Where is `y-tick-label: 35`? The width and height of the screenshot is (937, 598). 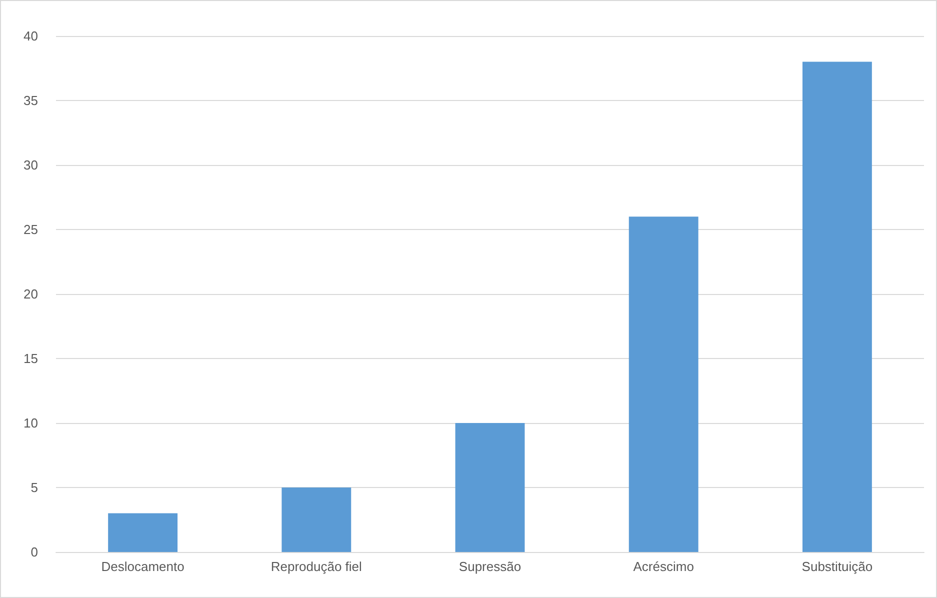
y-tick-label: 35 is located at coordinates (31, 100).